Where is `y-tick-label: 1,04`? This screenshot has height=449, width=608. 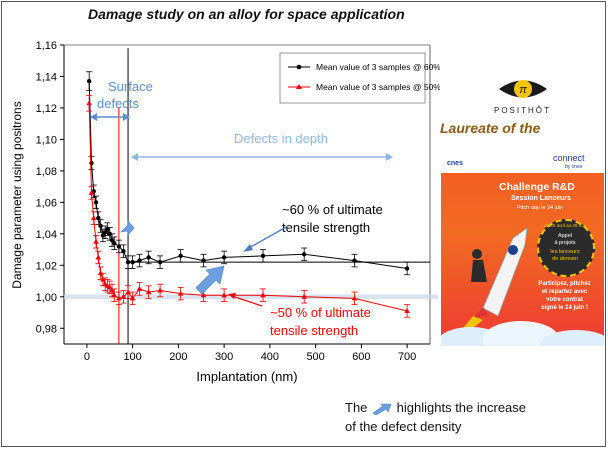 y-tick-label: 1,04 is located at coordinates (46, 235).